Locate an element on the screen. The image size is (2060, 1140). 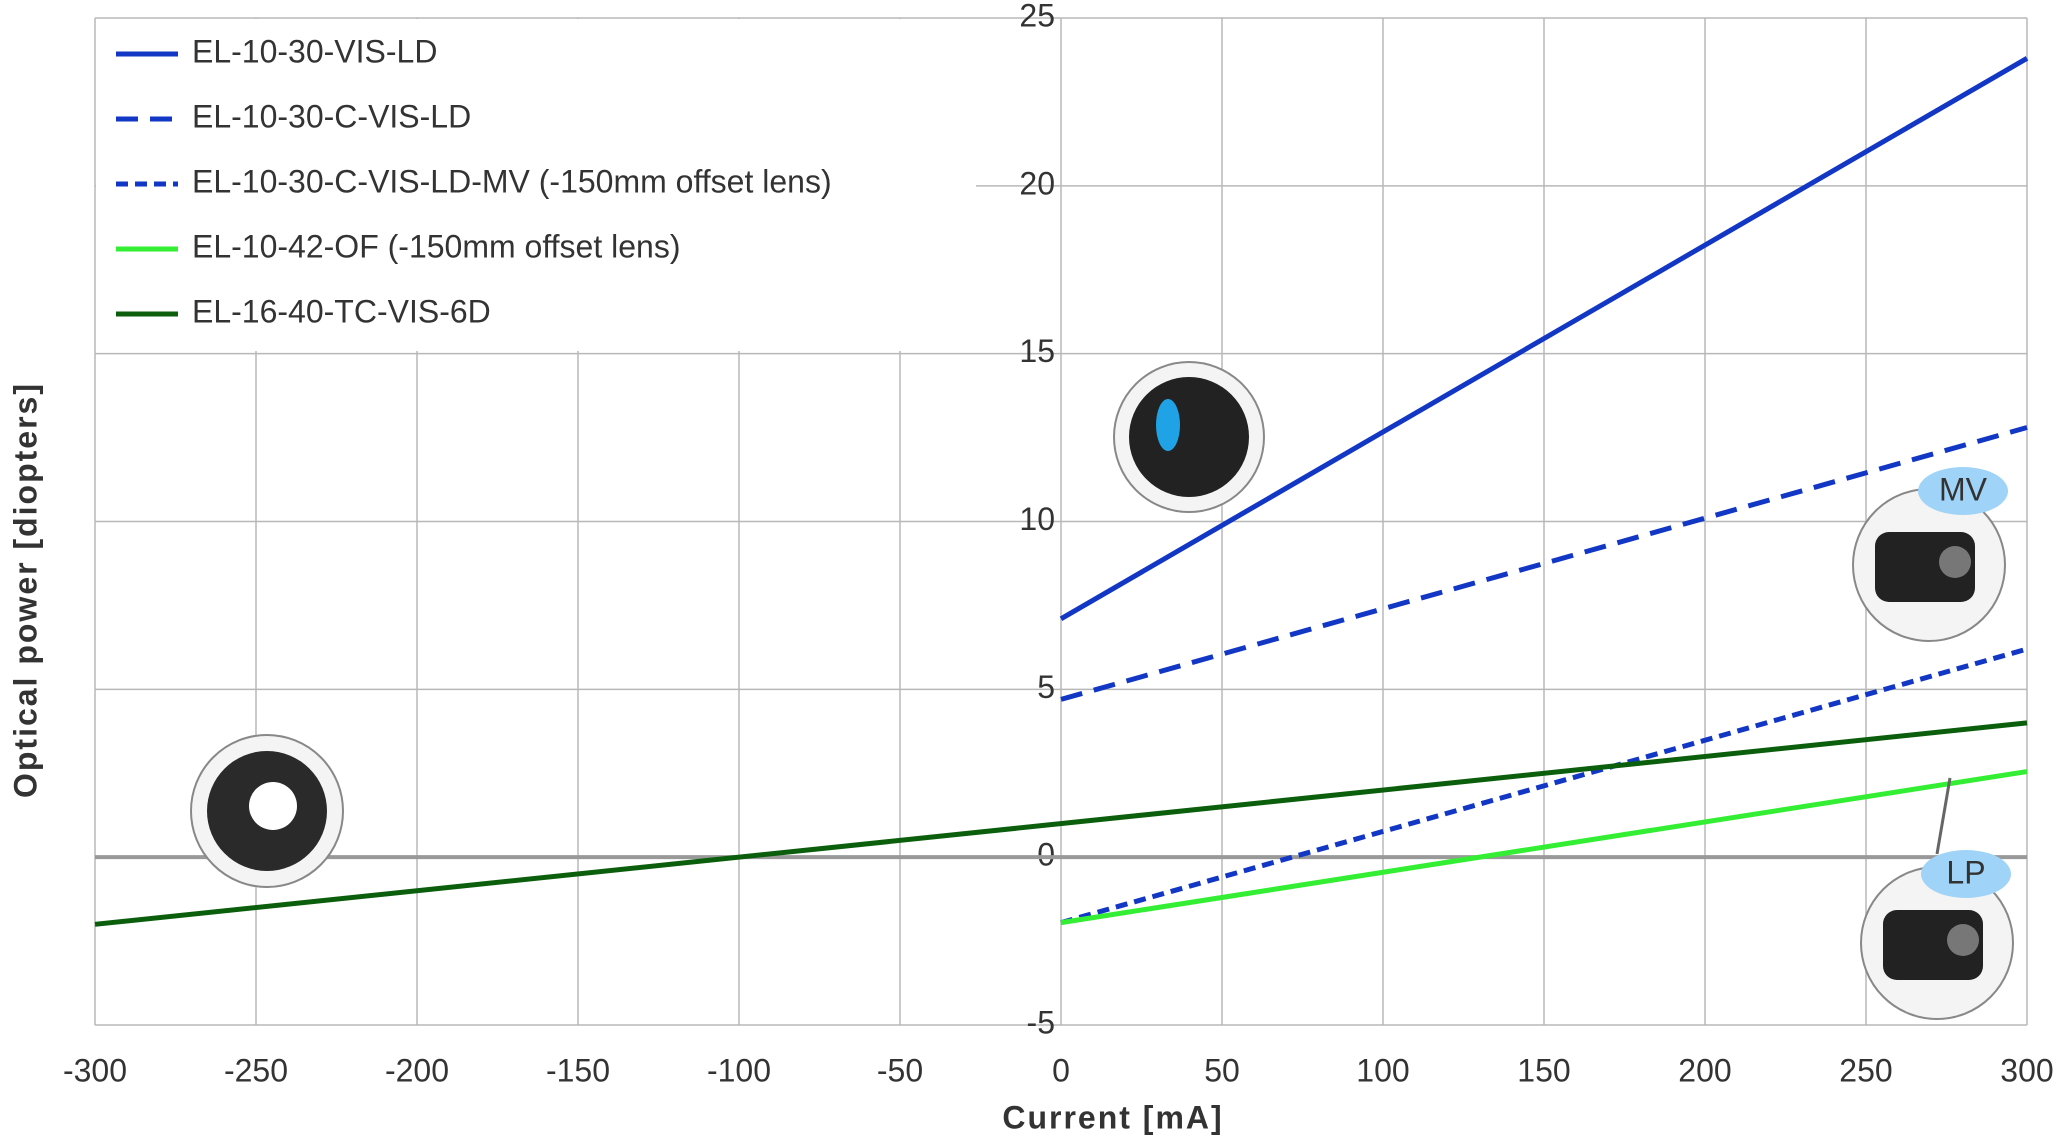
y-tick-label: 25 is located at coordinates (1037, 16).